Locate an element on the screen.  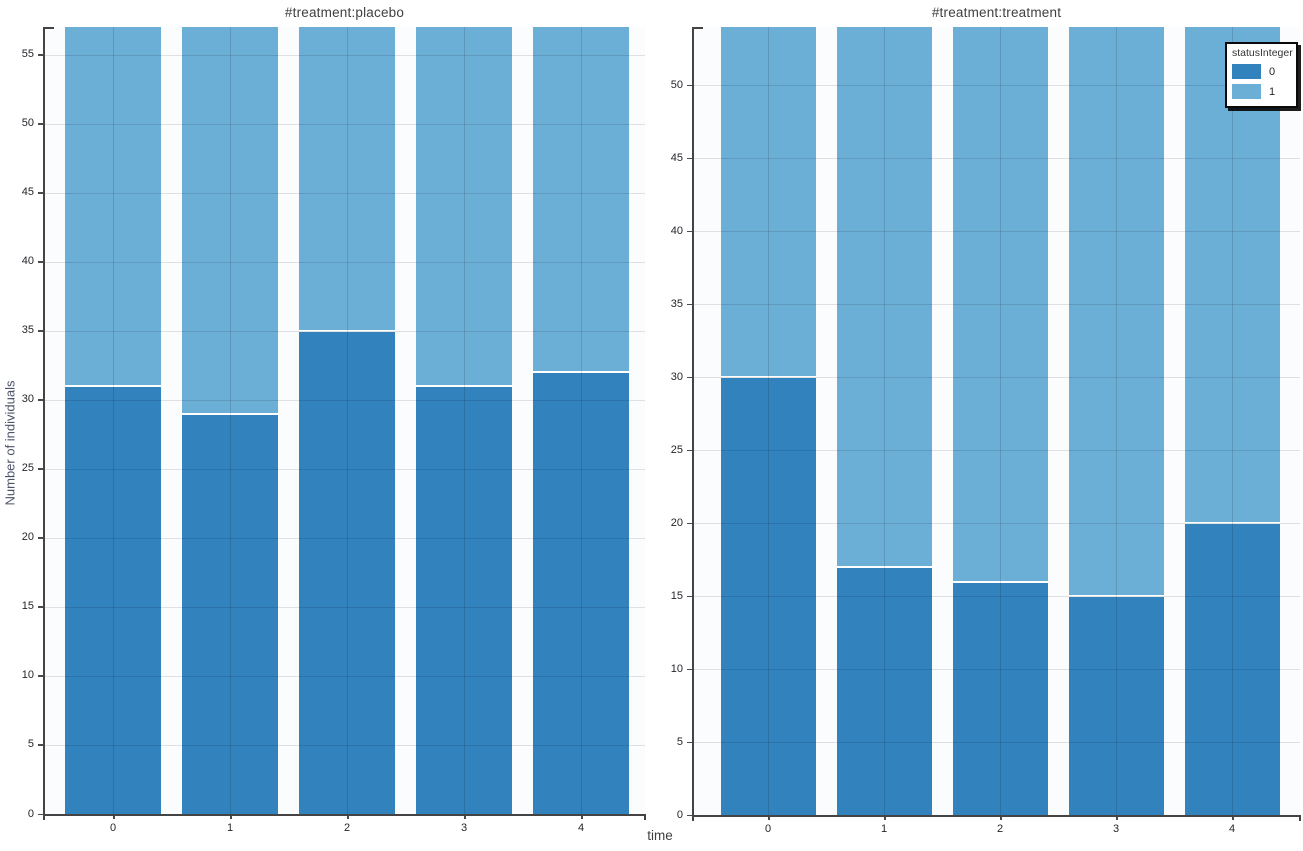
x-axis-end-cap is located at coordinates (1300, 818).